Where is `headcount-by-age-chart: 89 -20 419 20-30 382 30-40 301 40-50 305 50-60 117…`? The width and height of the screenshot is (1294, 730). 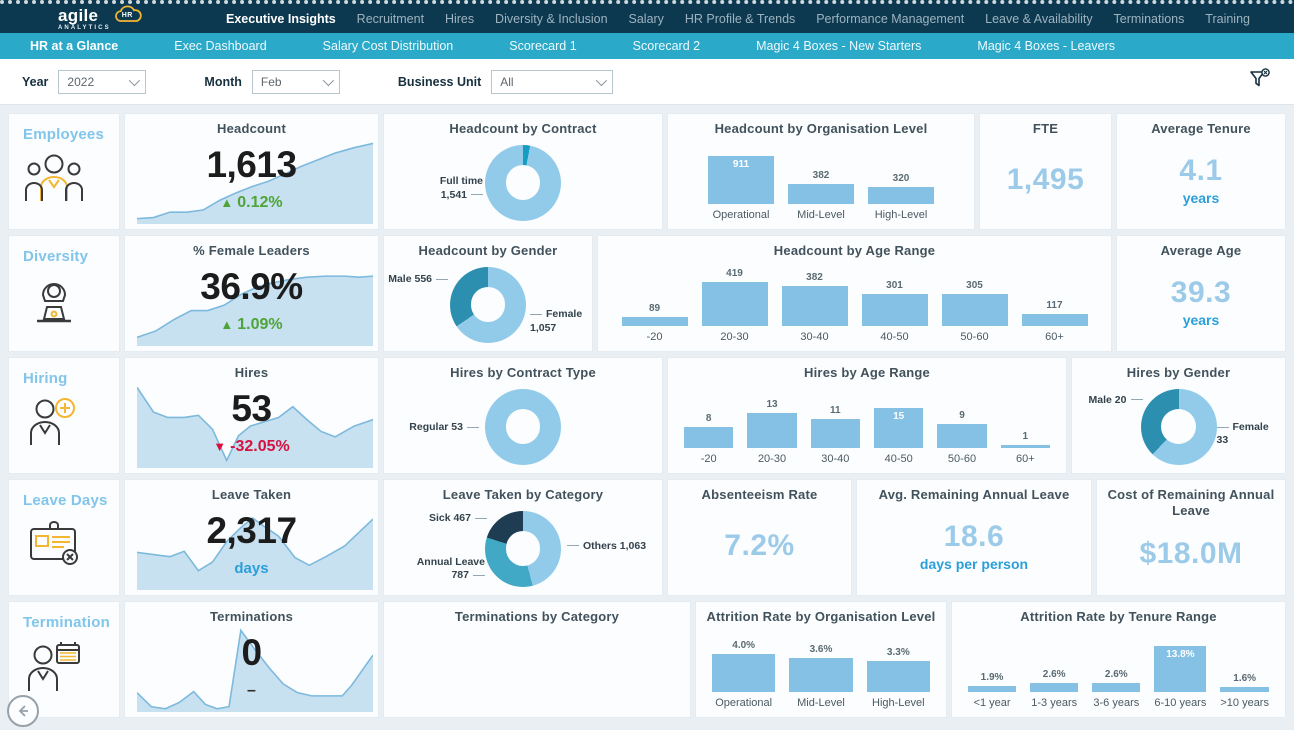 headcount-by-age-chart: 89 -20 419 20-30 382 30-40 301 40-50 305 50-60 117… is located at coordinates (854, 305).